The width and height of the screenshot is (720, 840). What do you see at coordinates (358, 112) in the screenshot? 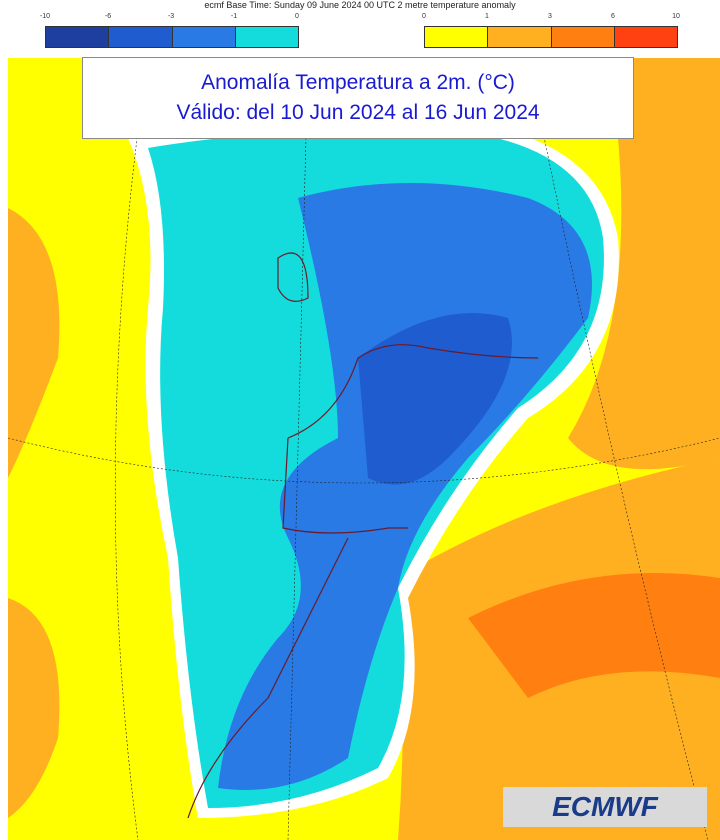
I see `title-line-2: Válido: del 10 Jun 2024 al 16 Jun 2024` at bounding box center [358, 112].